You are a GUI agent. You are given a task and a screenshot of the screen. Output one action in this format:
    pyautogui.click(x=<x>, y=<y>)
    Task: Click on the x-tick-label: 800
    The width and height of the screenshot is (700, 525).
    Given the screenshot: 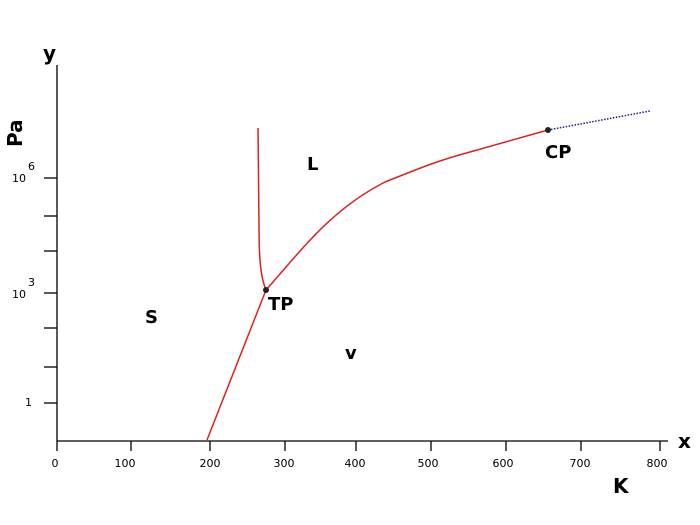 What is the action you would take?
    pyautogui.click(x=657, y=463)
    